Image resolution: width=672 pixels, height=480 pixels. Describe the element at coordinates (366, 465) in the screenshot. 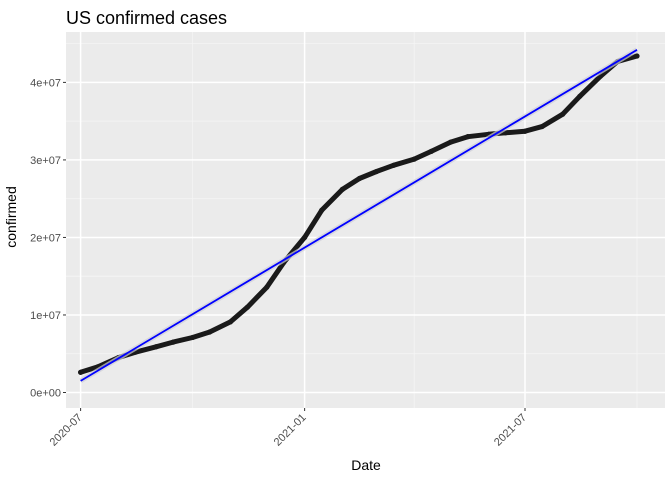

I see `x-axis-title: Date` at that location.